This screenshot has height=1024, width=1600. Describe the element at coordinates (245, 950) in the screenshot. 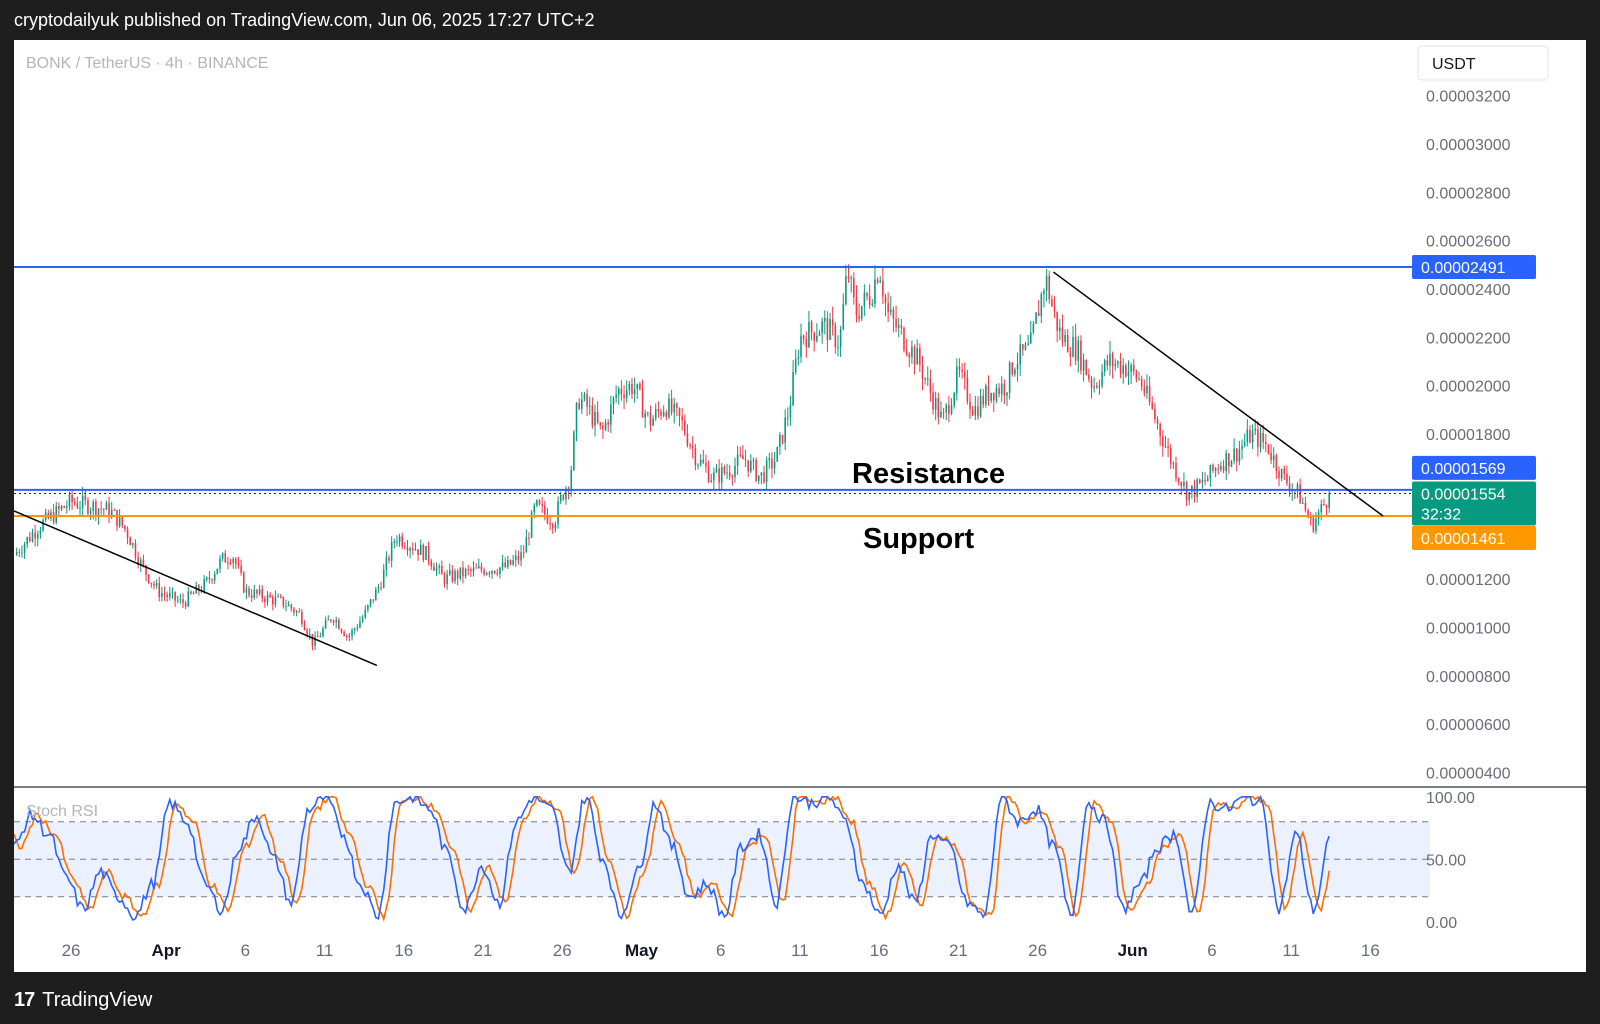

I see `time-tick-label: 6` at that location.